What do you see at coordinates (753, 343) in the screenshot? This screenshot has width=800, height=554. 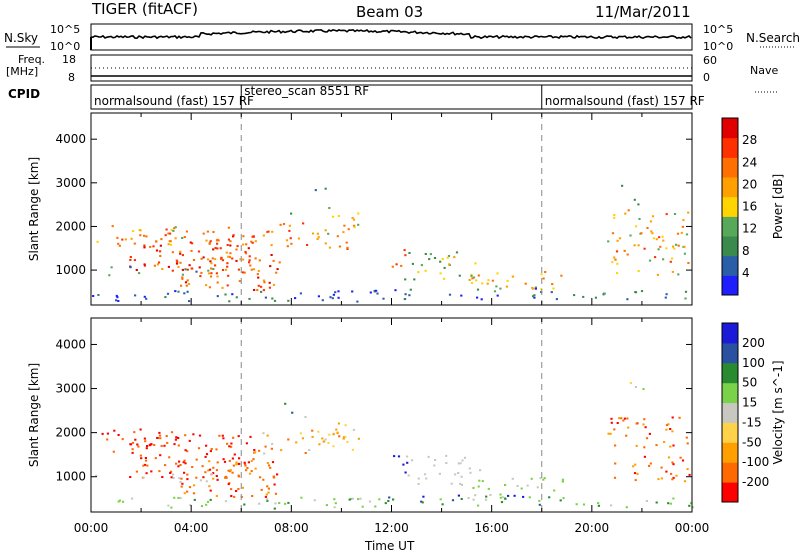 I see `colorbar-tick-label: 200` at bounding box center [753, 343].